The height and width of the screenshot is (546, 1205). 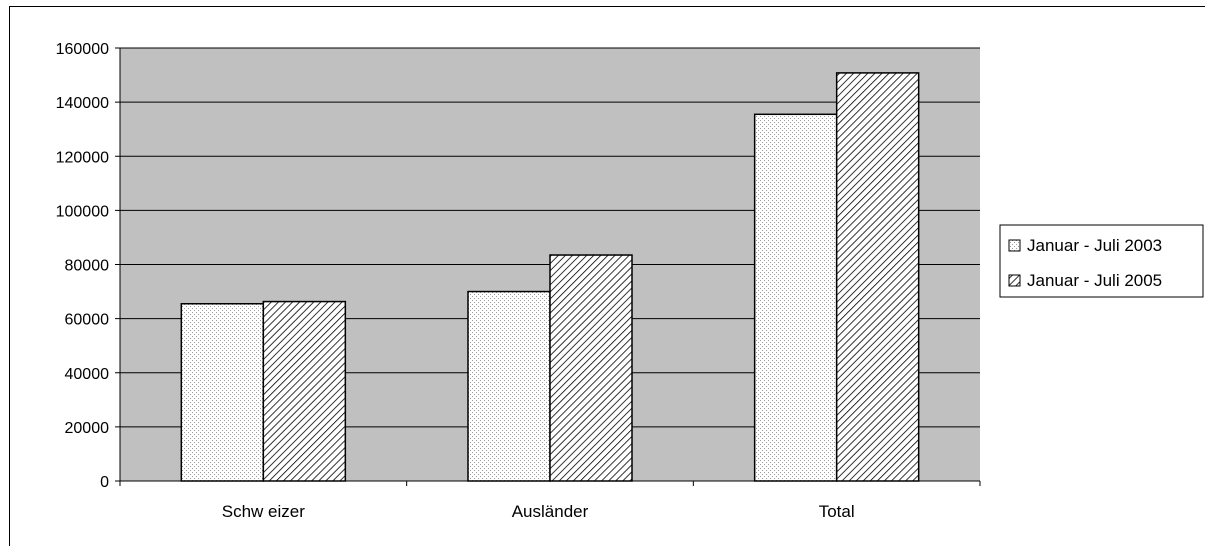 I want to click on y-tick-label: 80000, so click(x=87, y=266).